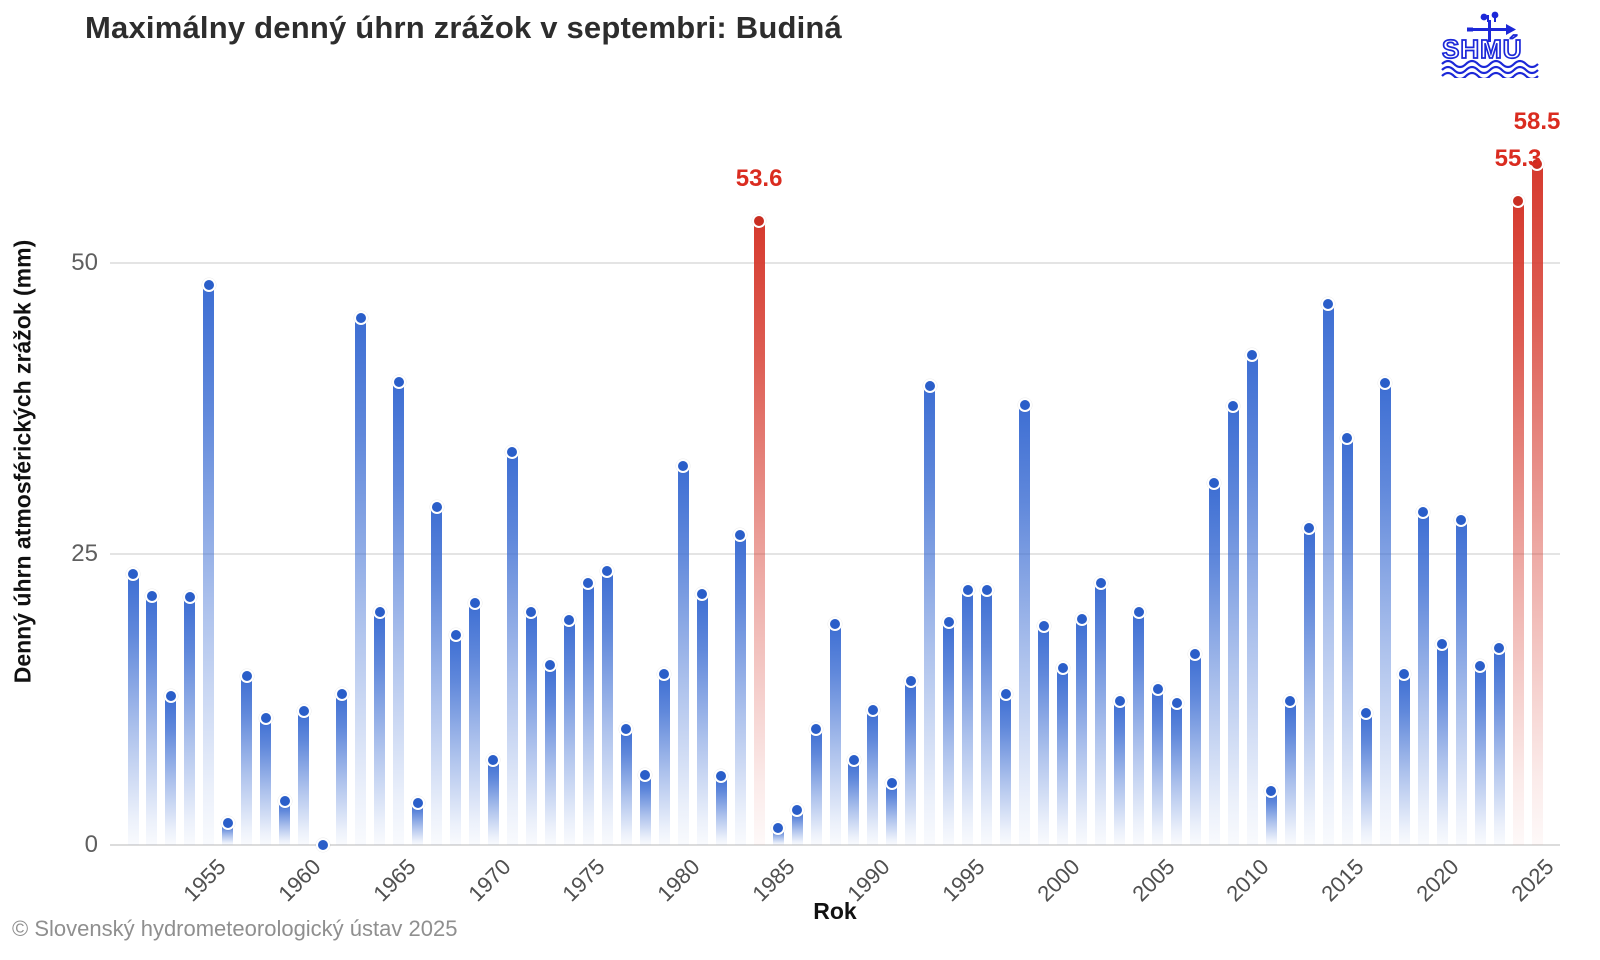  I want to click on dot-1968, so click(455, 635).